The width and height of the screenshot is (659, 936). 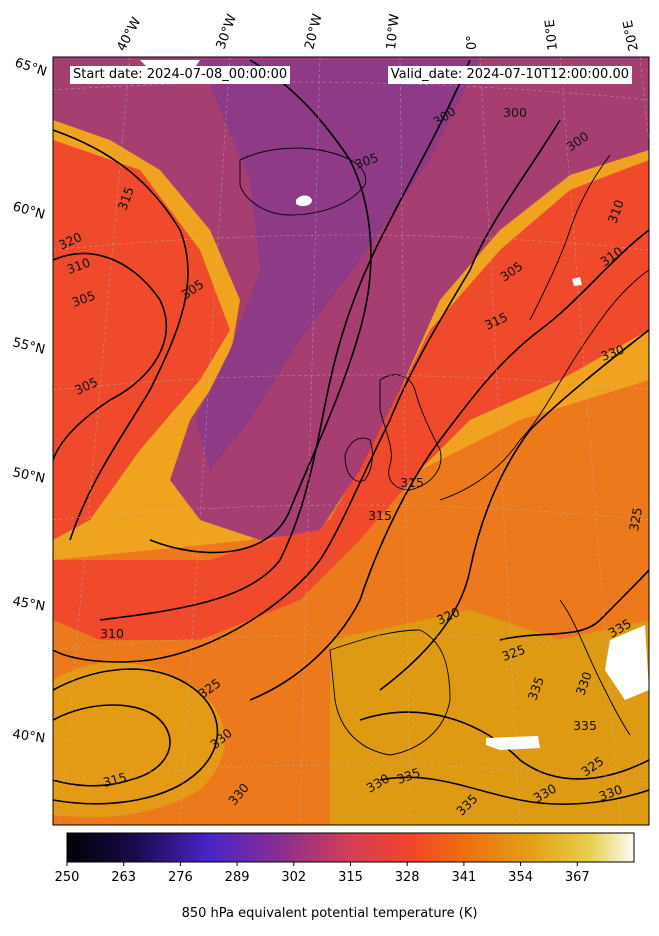 I want to click on colorbar-tick-label: 250, so click(x=67, y=877).